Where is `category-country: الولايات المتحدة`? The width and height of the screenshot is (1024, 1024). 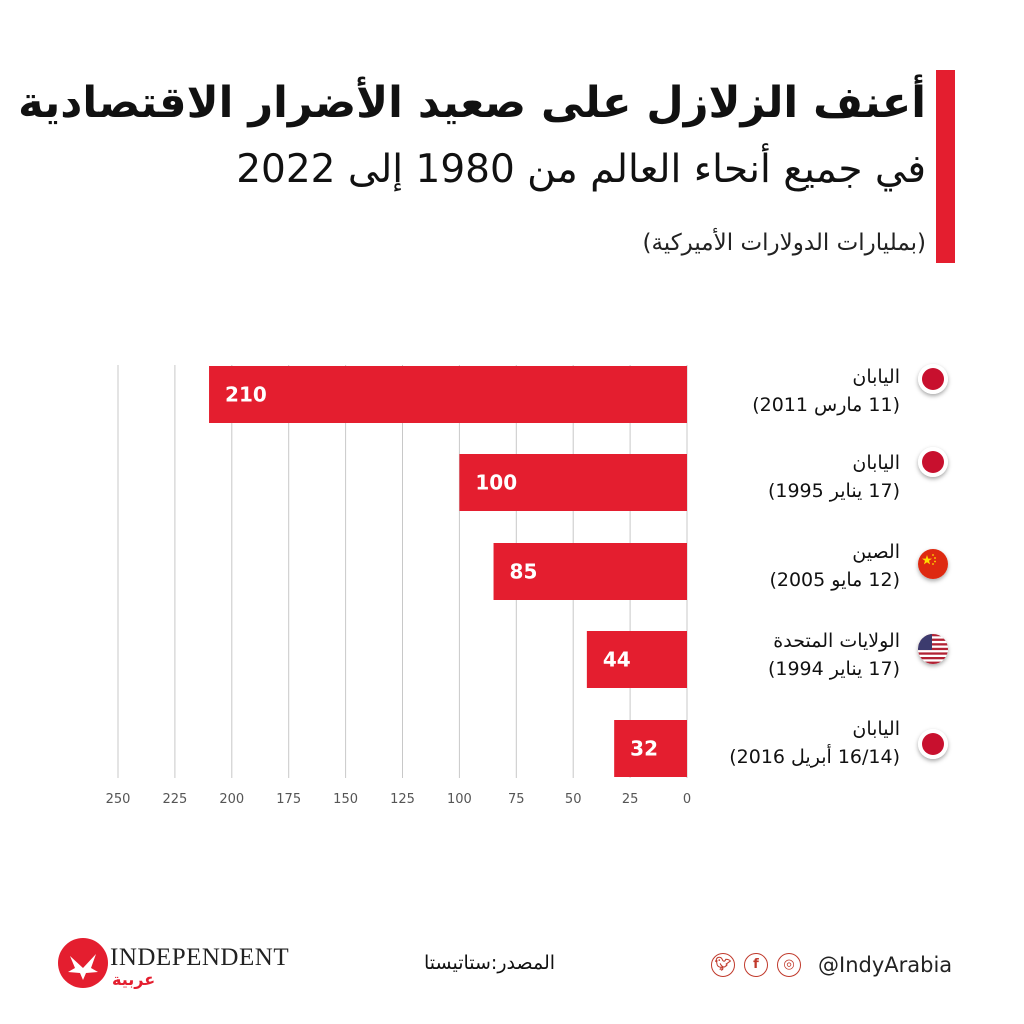
category-country: الولايات المتحدة is located at coordinates (836, 641).